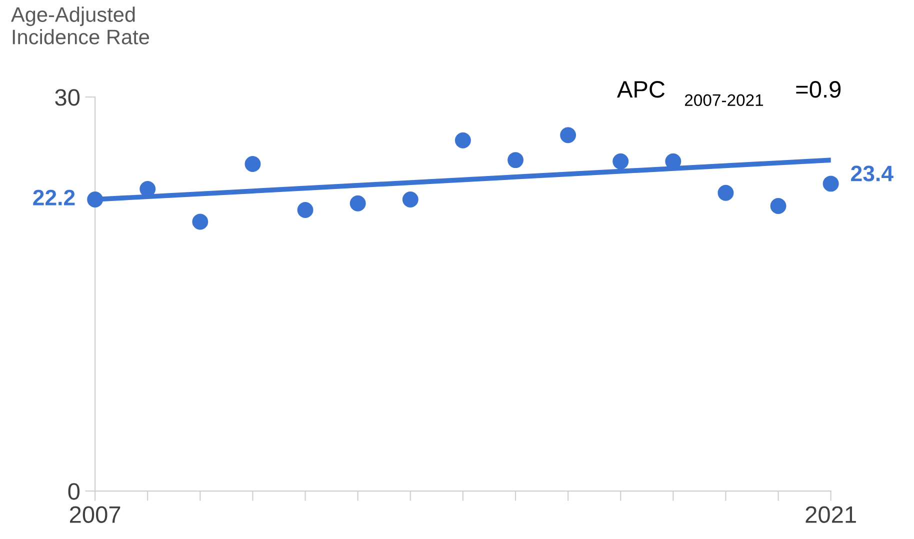 This screenshot has height=539, width=914. I want to click on x-tick-label: 2007, so click(95, 514).